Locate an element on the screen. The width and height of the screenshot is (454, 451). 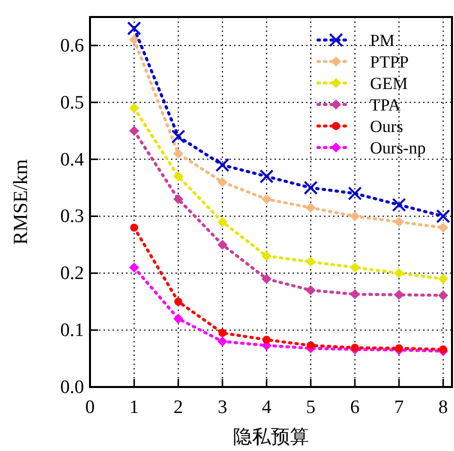
legend-label: Ours is located at coordinates (387, 126).